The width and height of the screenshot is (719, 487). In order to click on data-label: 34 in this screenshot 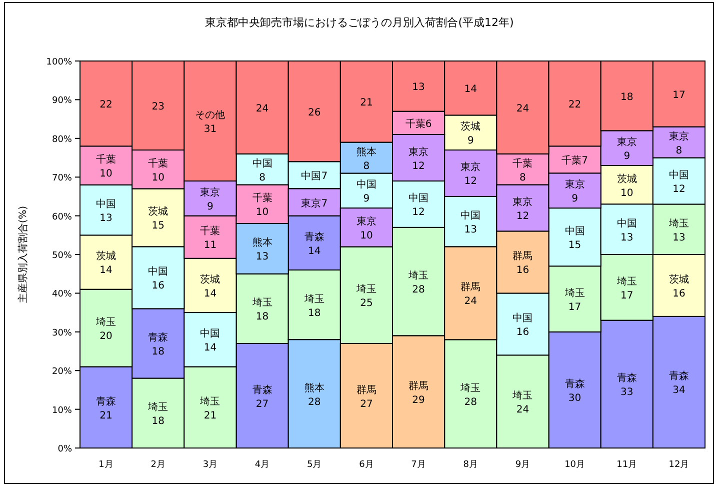, I will do `click(679, 390)`.